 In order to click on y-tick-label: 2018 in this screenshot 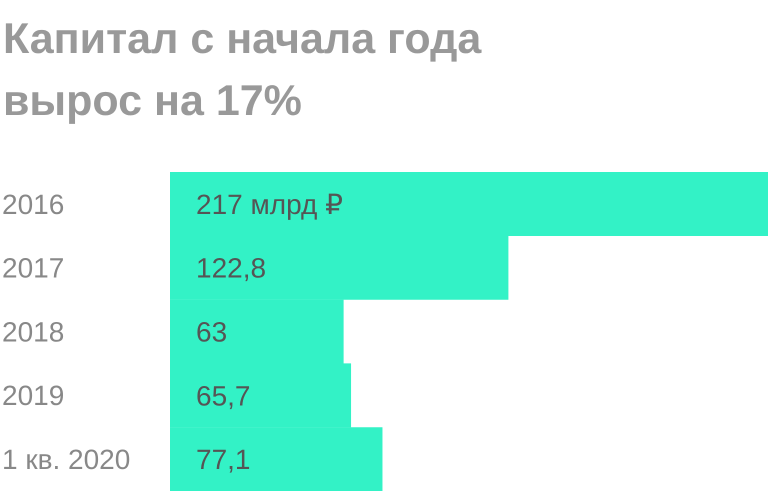, I will do `click(33, 332)`.